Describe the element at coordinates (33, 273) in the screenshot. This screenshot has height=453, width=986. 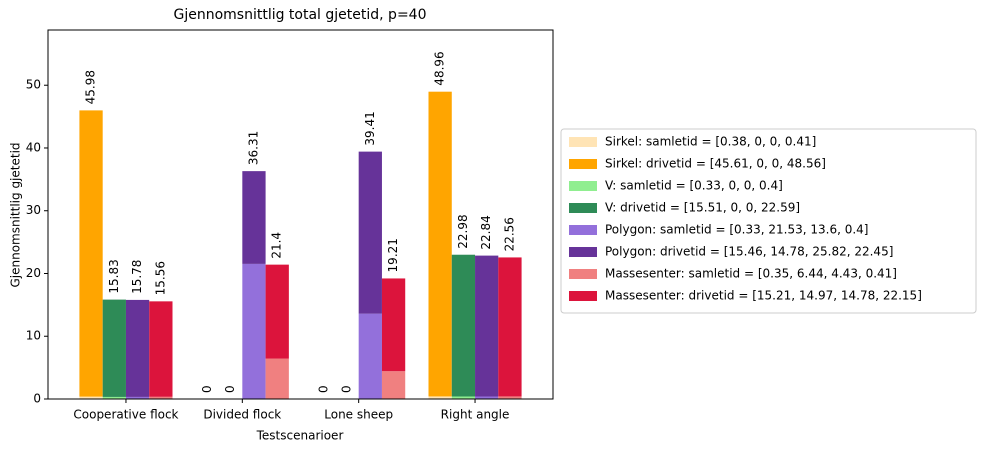
I see `y-tick-label: 20` at that location.